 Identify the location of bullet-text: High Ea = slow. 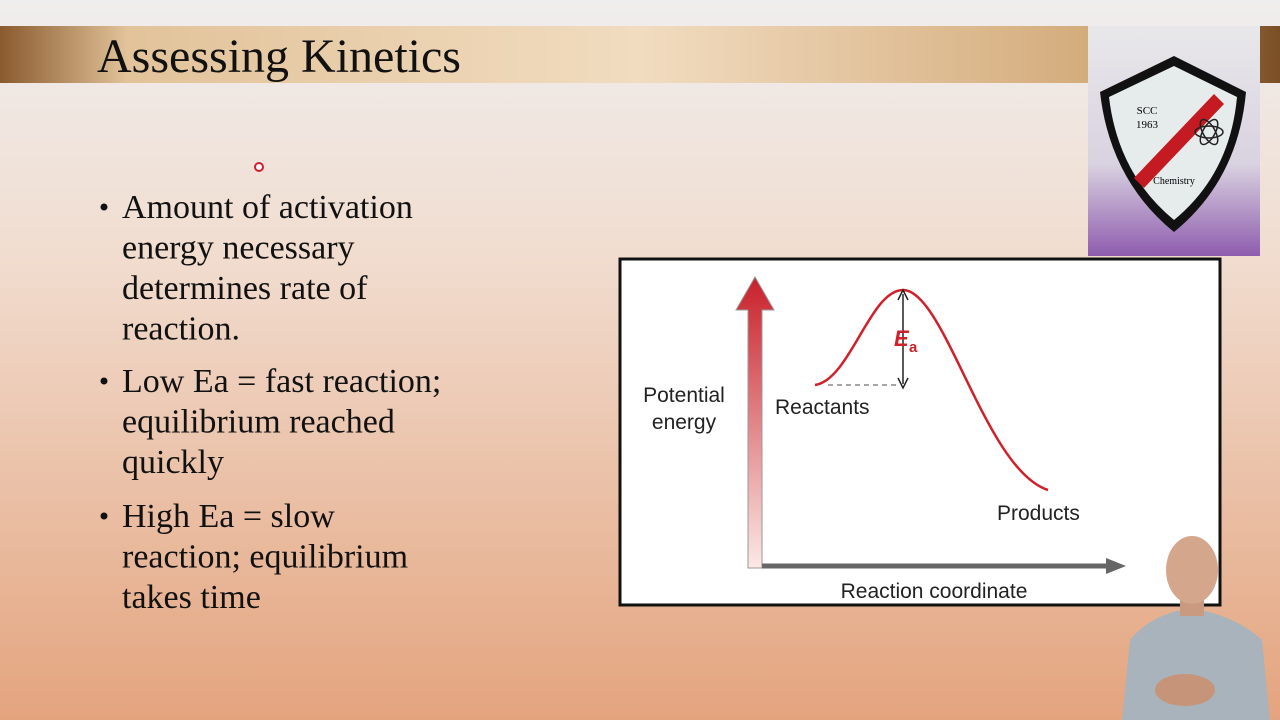
(228, 516).